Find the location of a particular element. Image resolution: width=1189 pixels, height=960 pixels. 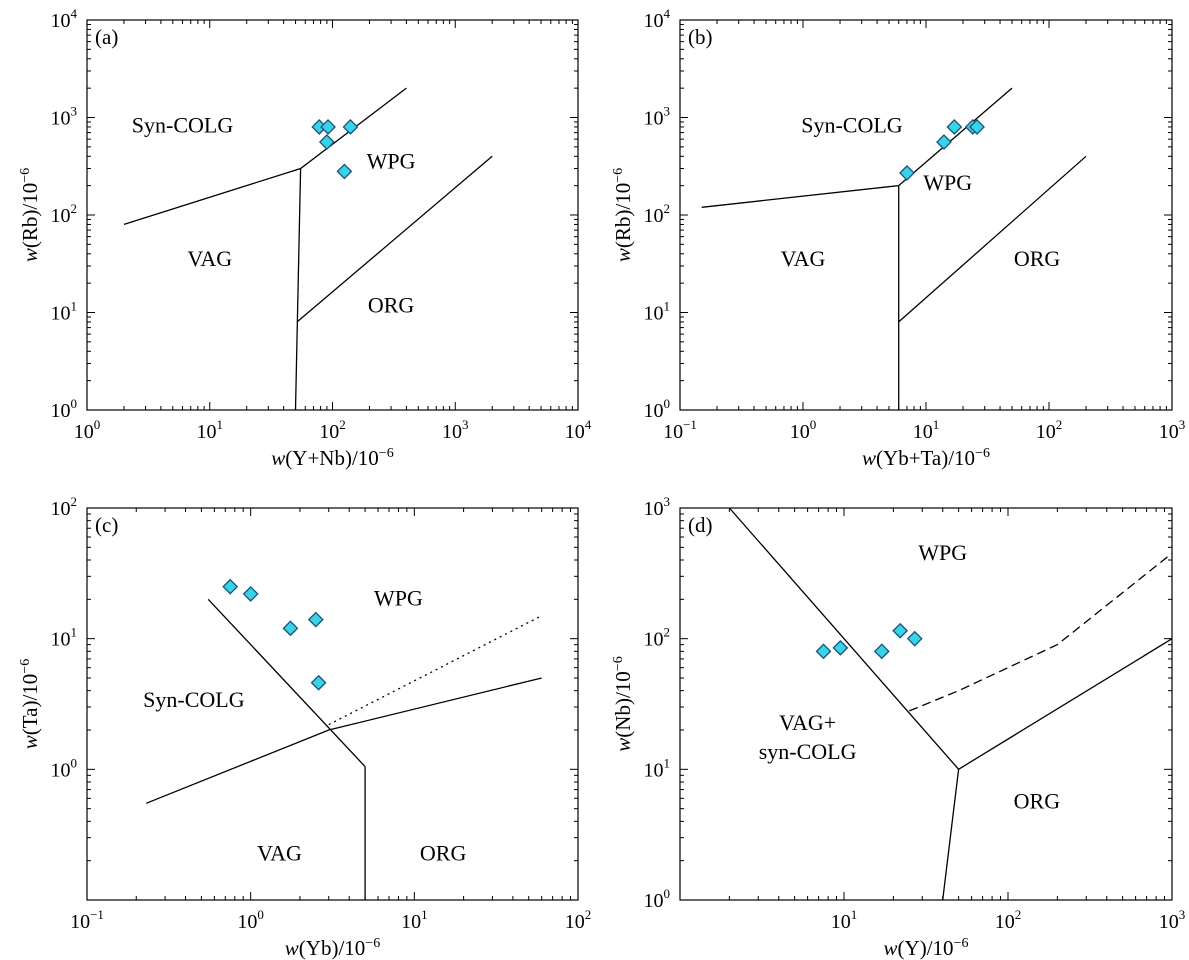

x-axis-label: w(Y+Nb)/10−6 is located at coordinates (332, 458).